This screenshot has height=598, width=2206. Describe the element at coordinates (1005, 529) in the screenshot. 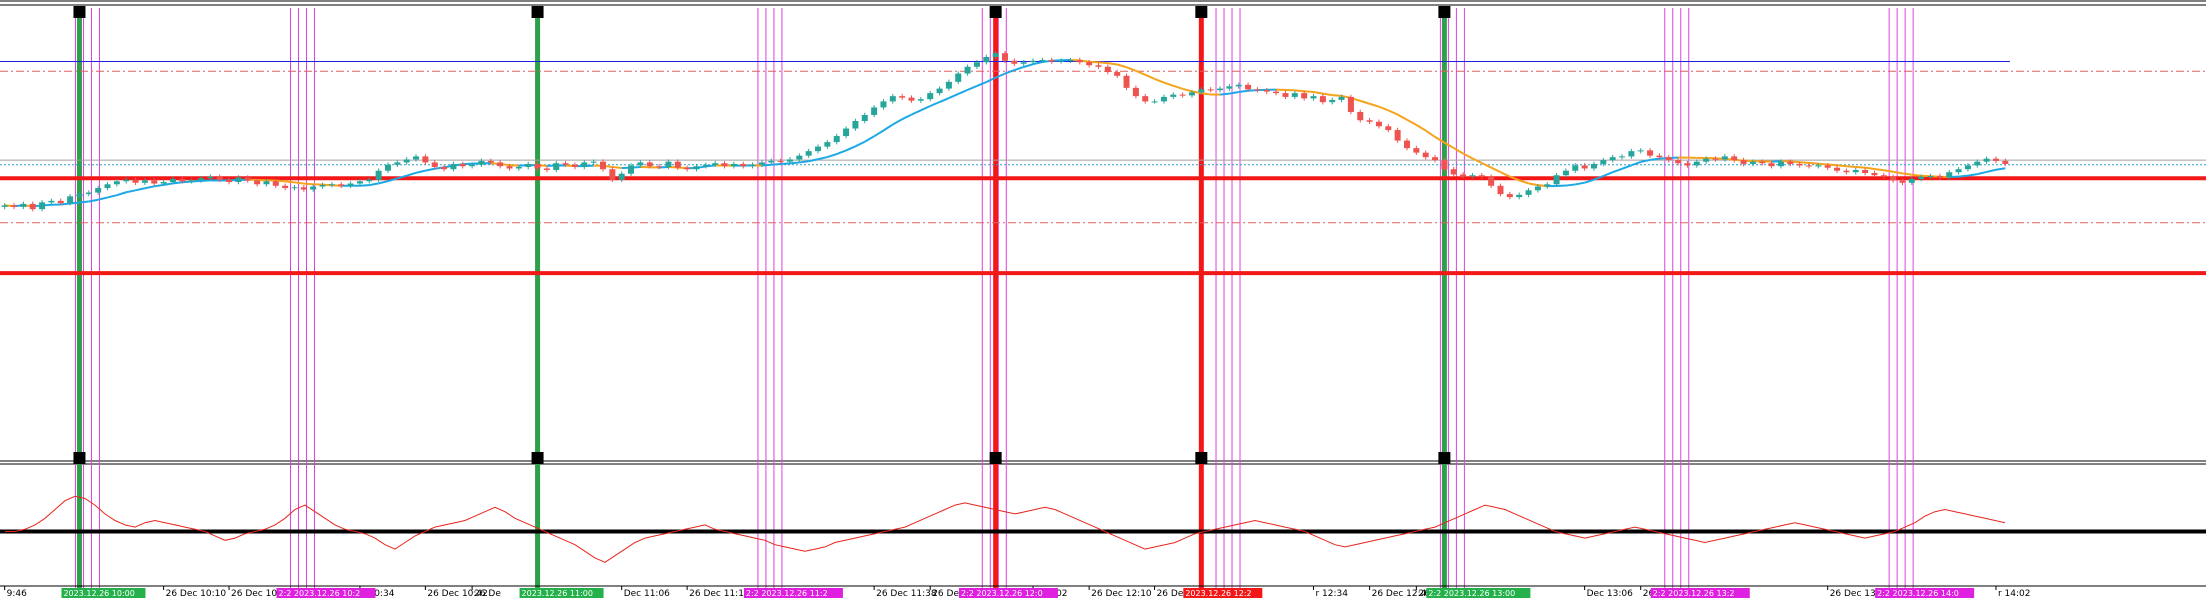

I see `oscillator-line` at that location.